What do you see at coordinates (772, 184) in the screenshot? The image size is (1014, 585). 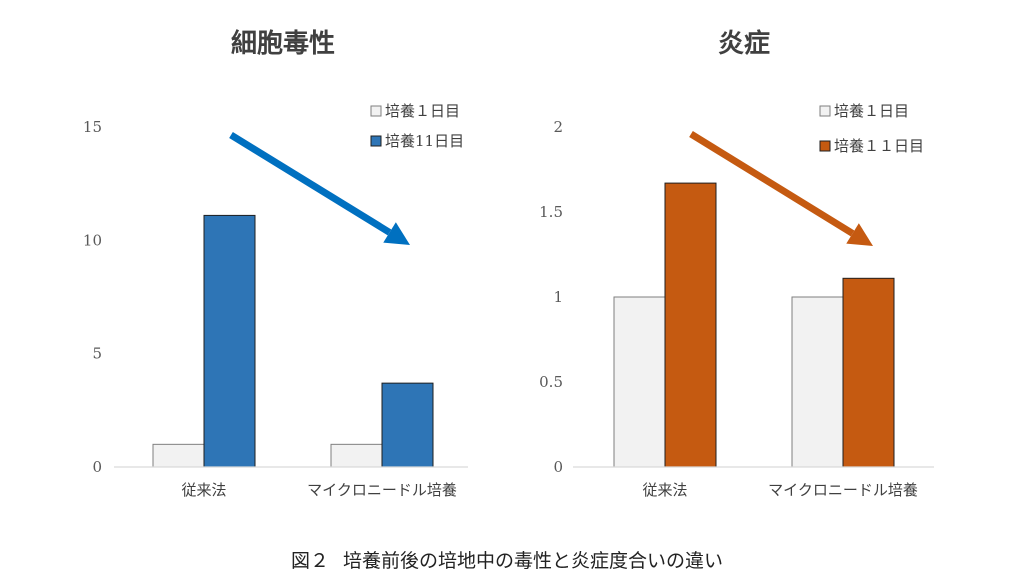 I see `chart2-trend-arrow-shaft` at bounding box center [772, 184].